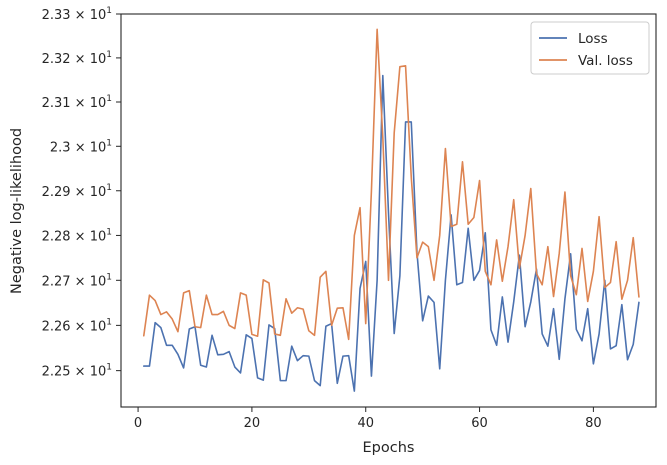 The image size is (667, 465). Describe the element at coordinates (77, 371) in the screenshot. I see `y-tick-label: 2.25 × 10¹` at that location.